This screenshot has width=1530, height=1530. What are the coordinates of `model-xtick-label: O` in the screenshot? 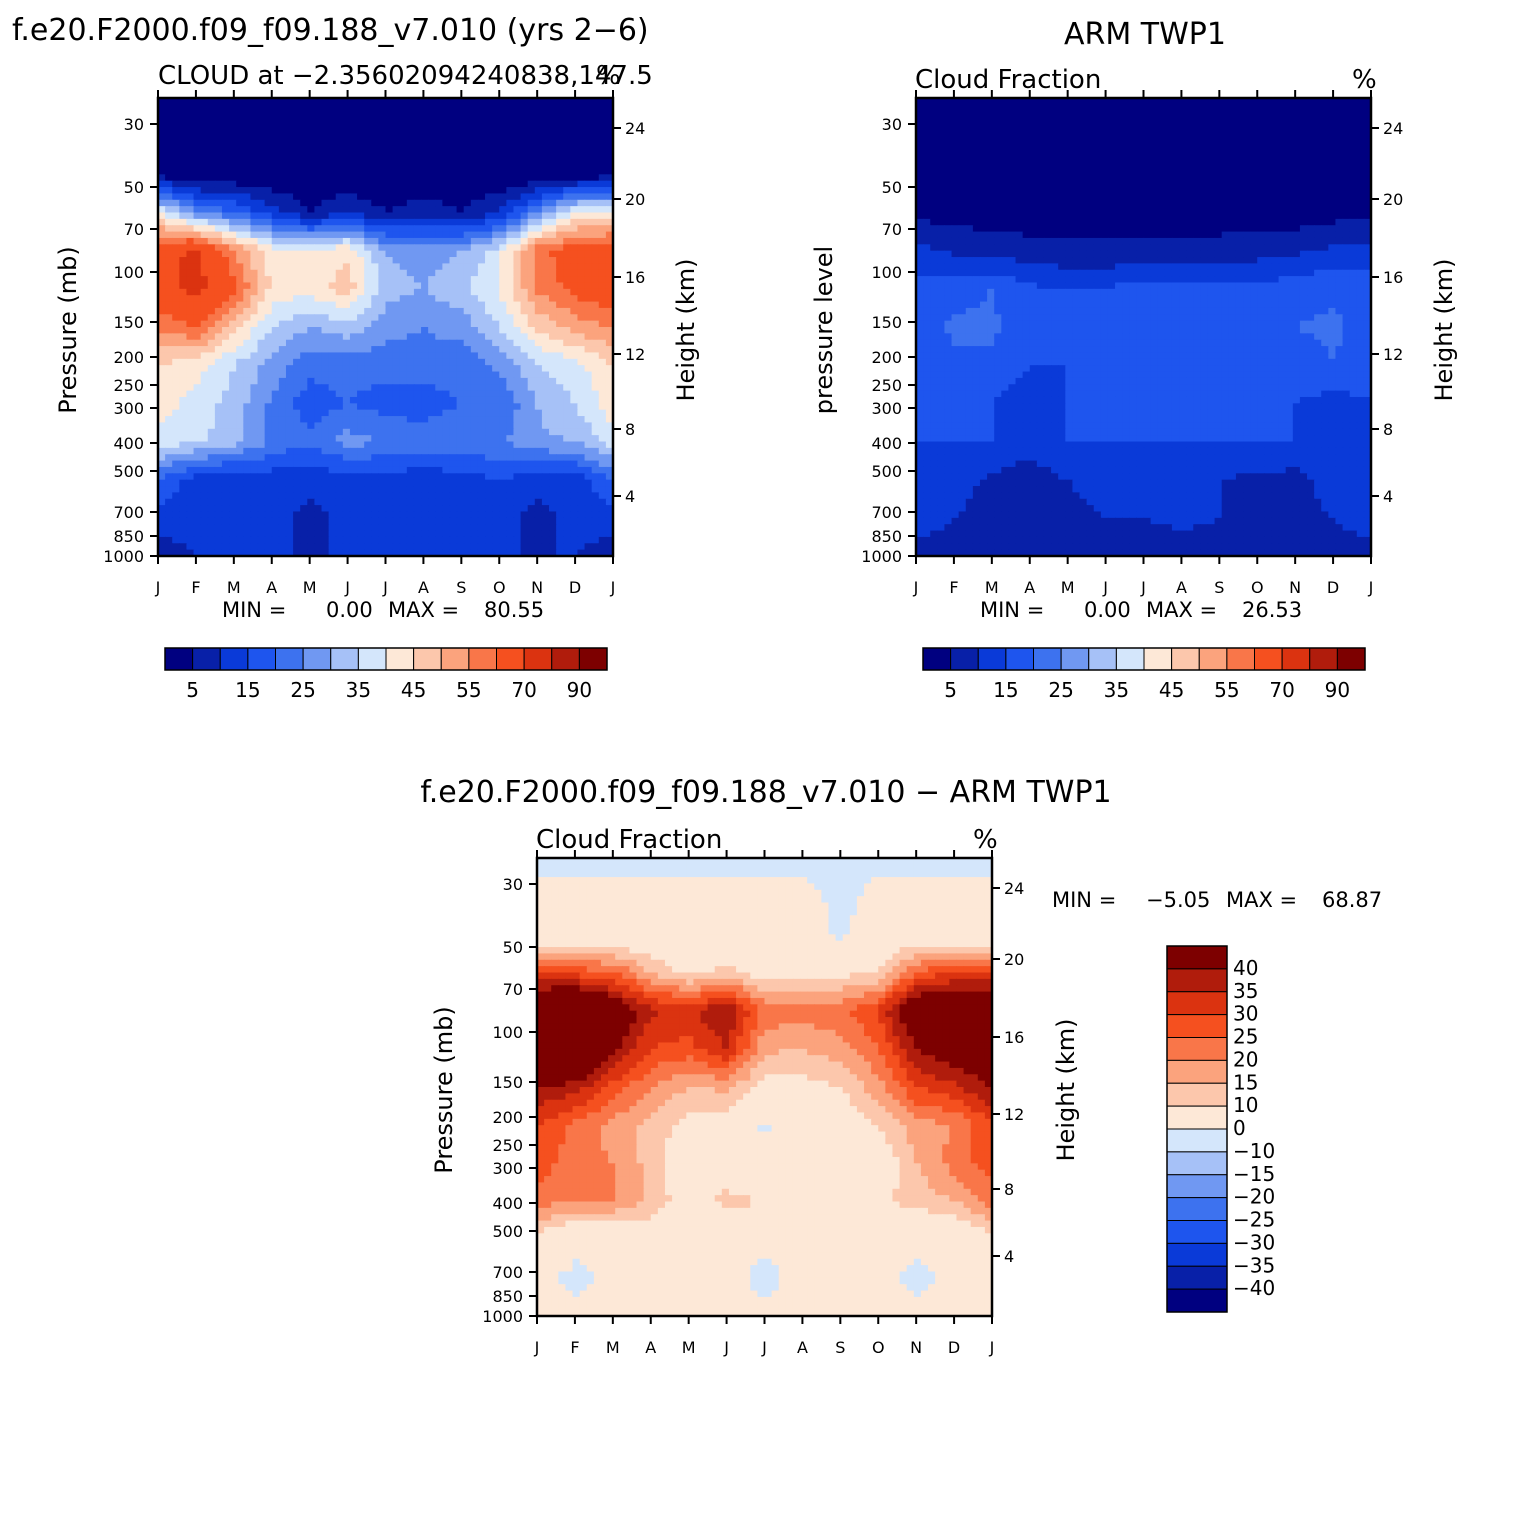 It's located at (499, 587).